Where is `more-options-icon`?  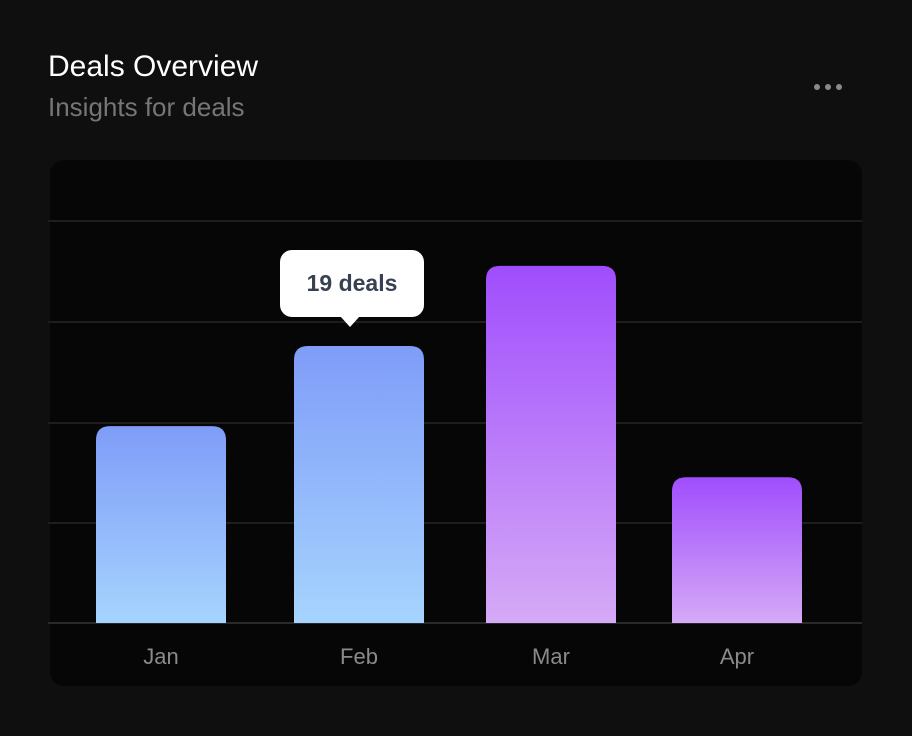 more-options-icon is located at coordinates (828, 87).